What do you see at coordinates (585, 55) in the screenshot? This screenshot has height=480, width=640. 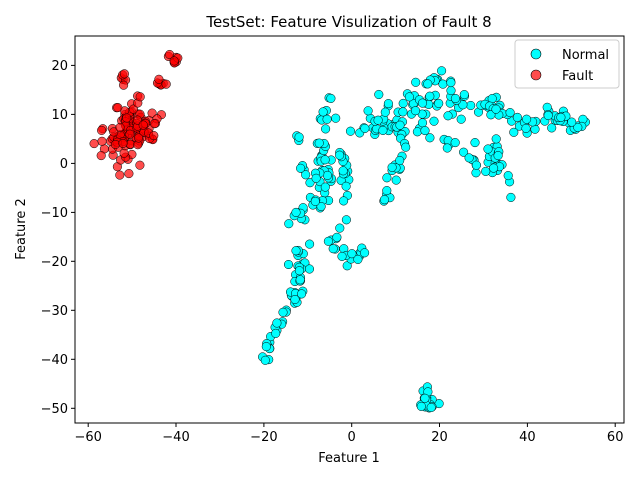 I see `legend-label-normal: Normal` at bounding box center [585, 55].